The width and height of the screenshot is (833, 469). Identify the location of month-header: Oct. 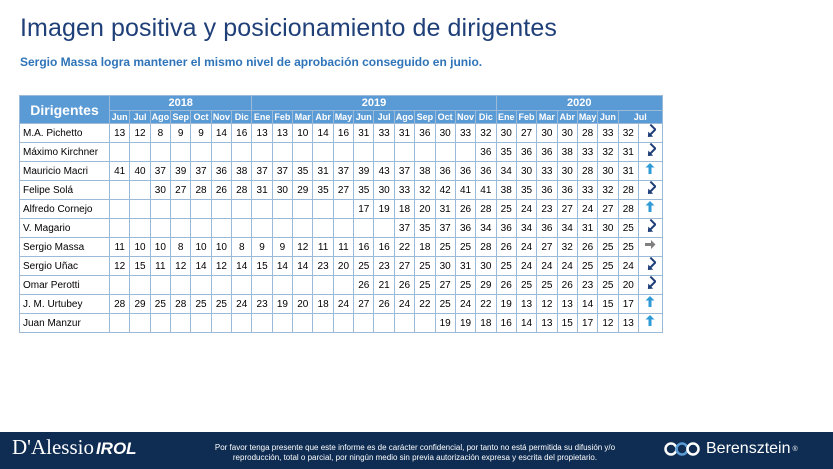
(201, 117).